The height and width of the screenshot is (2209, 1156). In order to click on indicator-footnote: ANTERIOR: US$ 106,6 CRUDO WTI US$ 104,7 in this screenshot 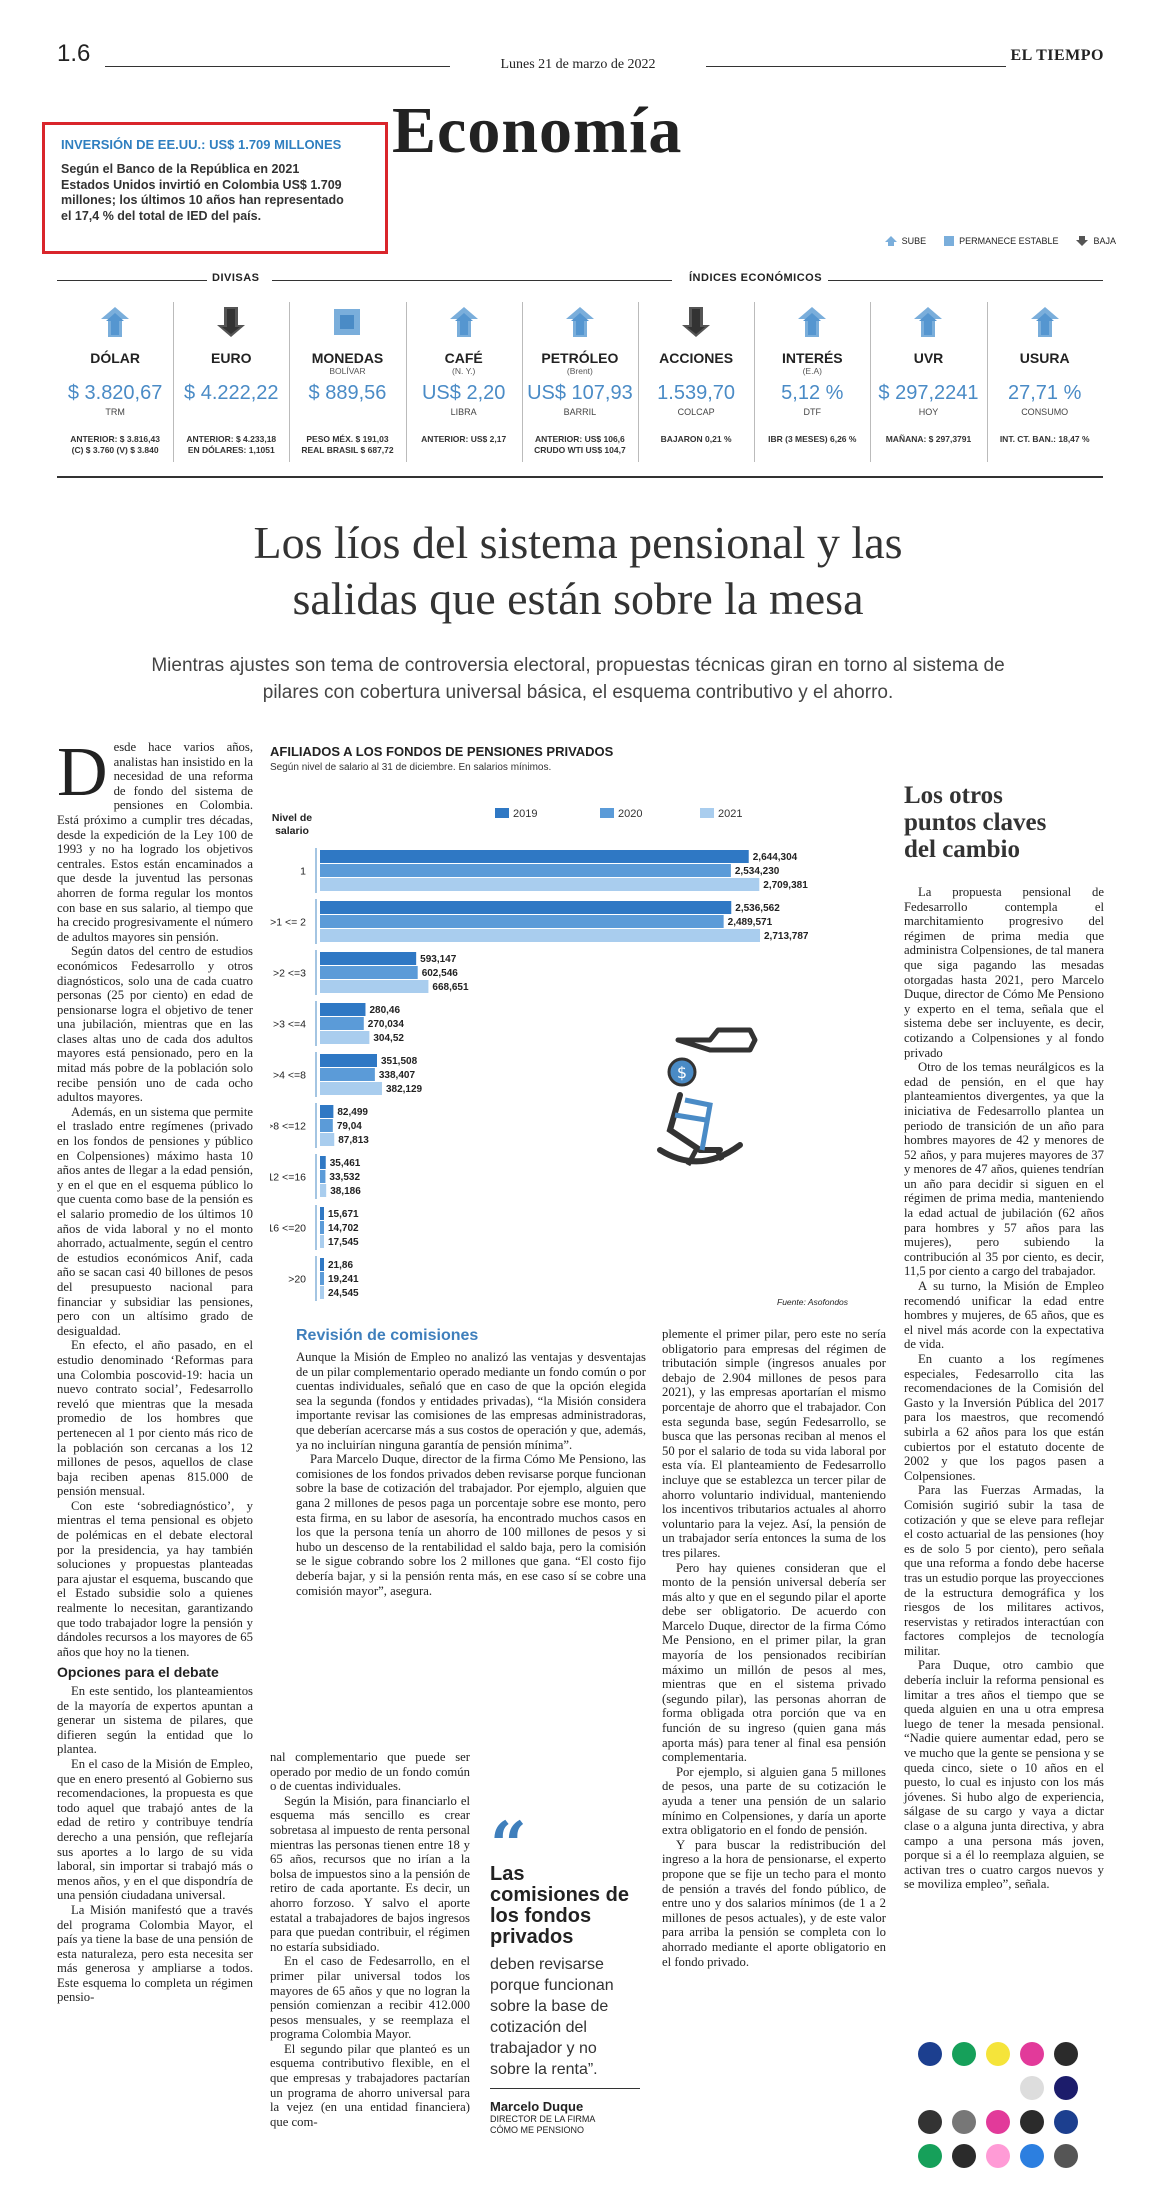, I will do `click(580, 444)`.